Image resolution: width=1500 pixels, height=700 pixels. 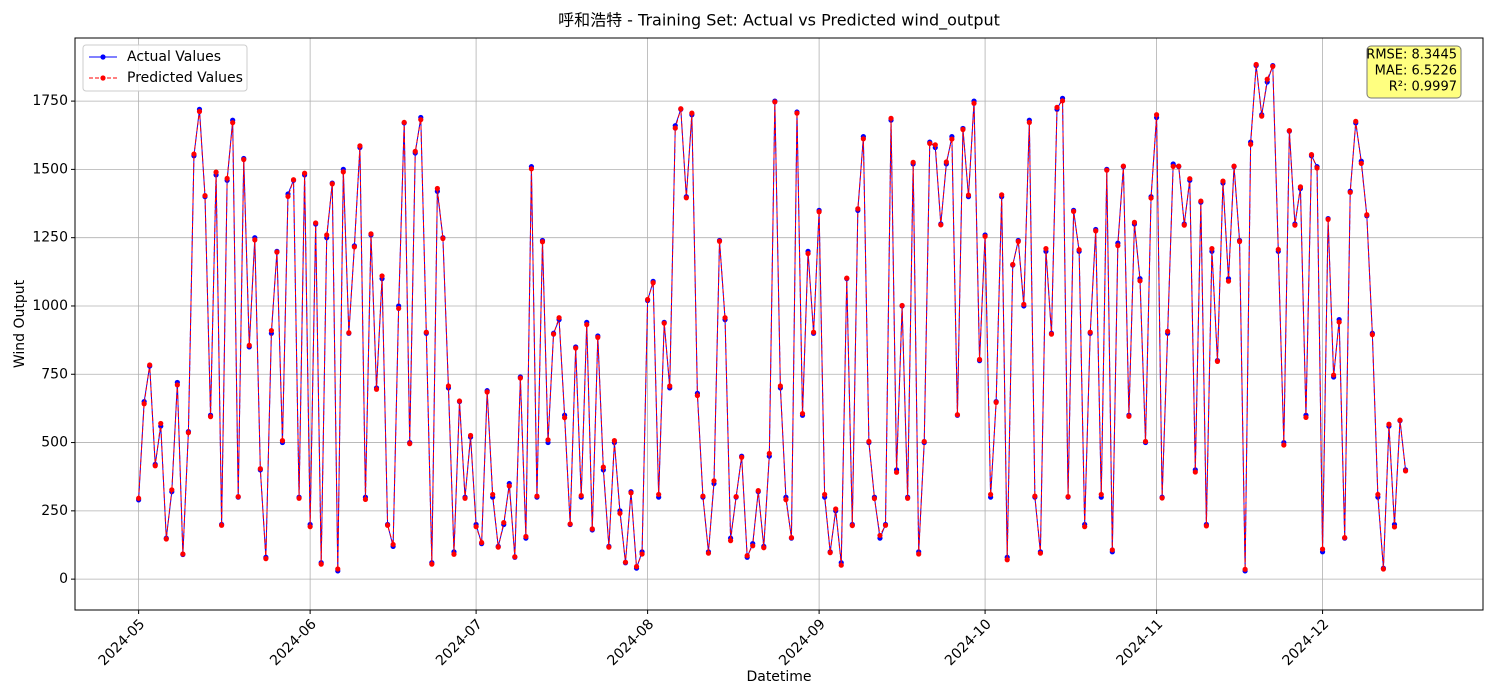 What do you see at coordinates (1414, 72) in the screenshot?
I see `annotation-box` at bounding box center [1414, 72].